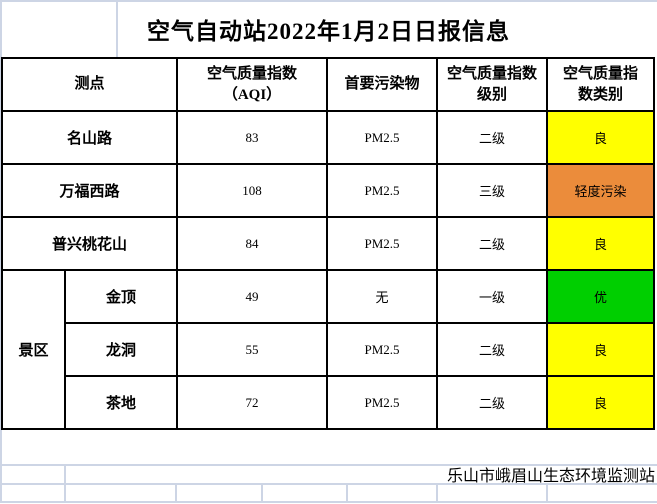  I want to click on cell-level: 三级, so click(492, 190).